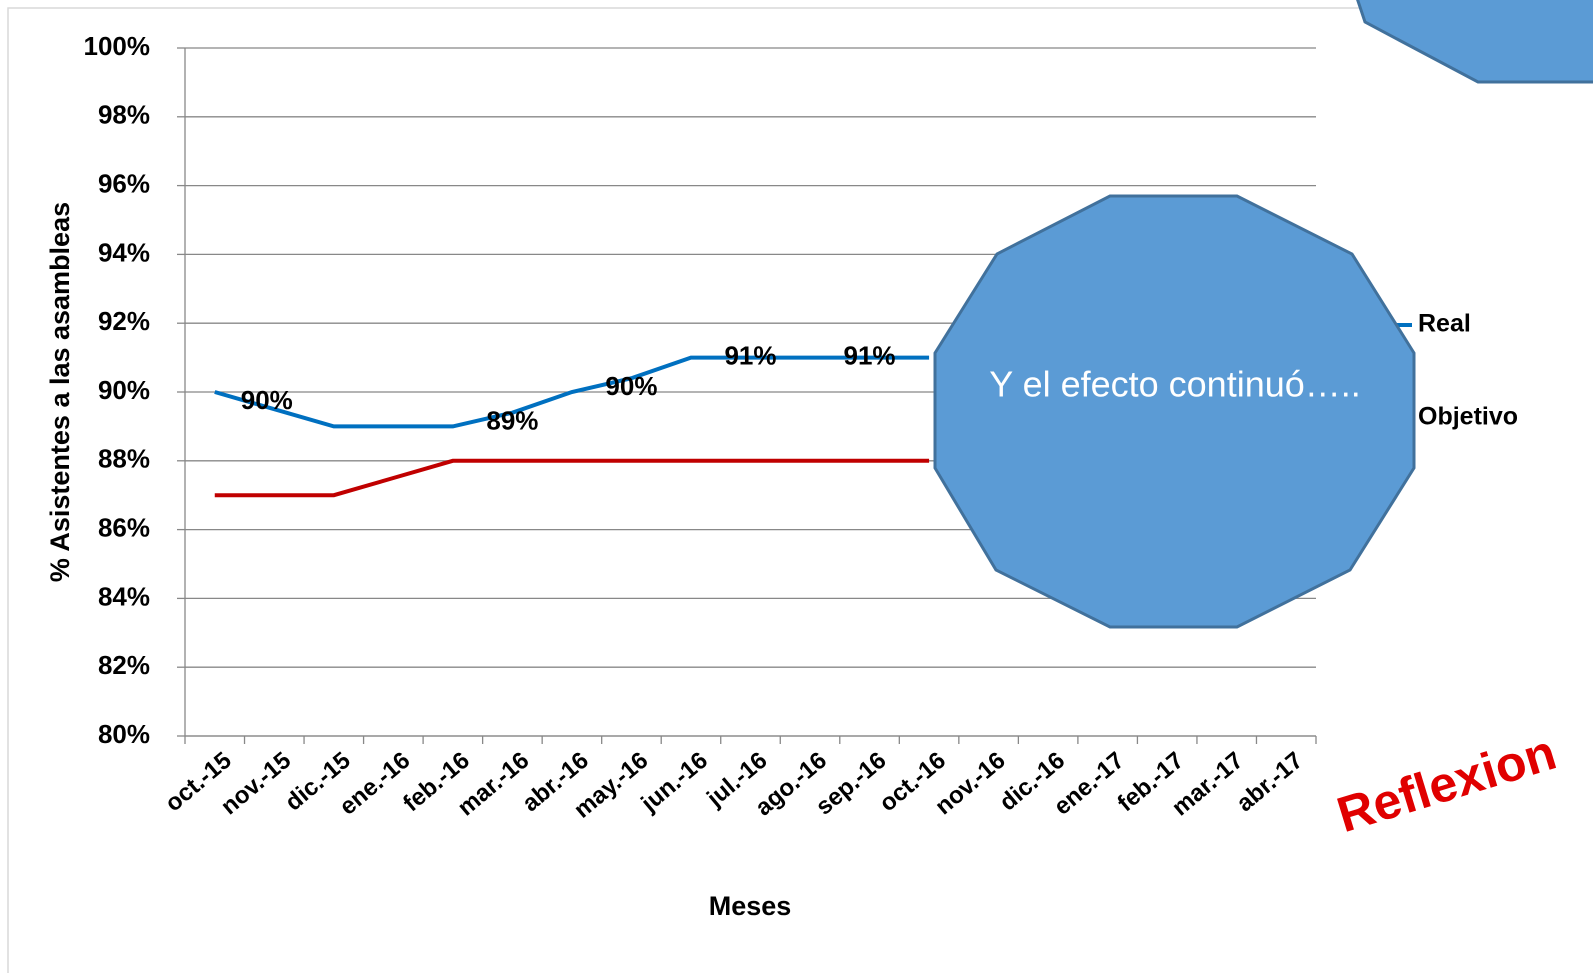 The height and width of the screenshot is (973, 1593). I want to click on y-tick-label: 92%, so click(124, 321).